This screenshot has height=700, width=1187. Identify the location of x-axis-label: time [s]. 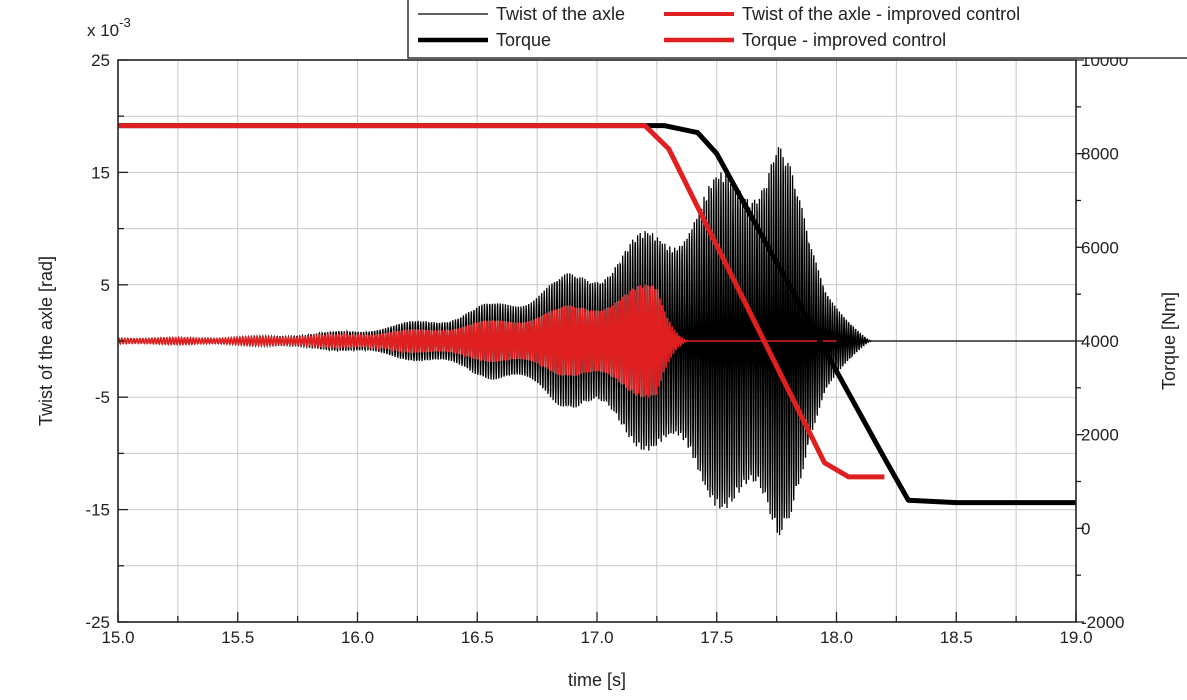
(597, 680).